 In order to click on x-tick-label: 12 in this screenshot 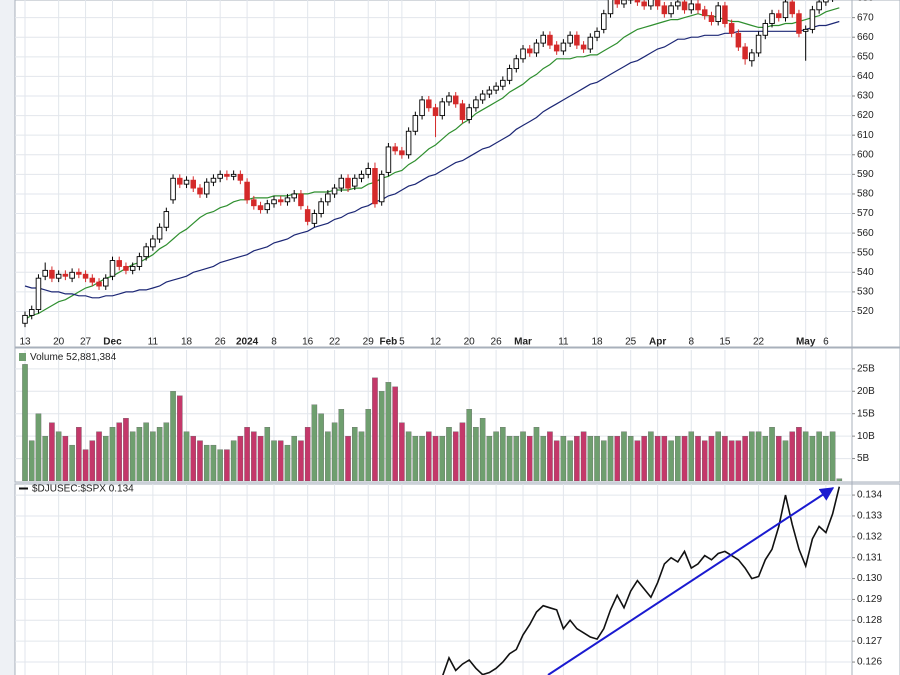, I will do `click(436, 342)`.